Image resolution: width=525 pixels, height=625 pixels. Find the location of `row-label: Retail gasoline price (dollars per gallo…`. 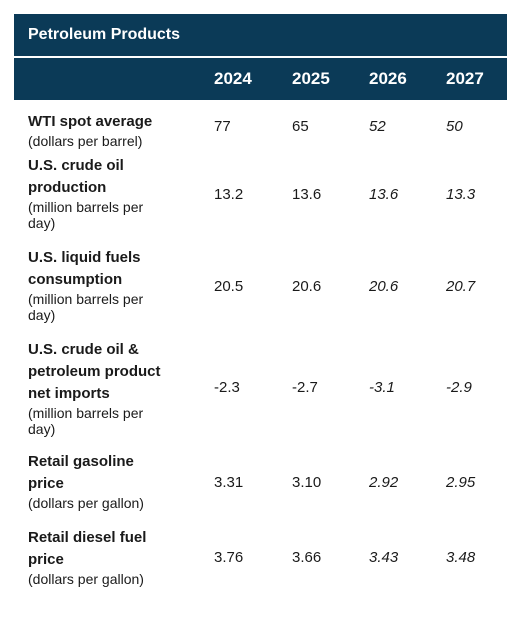

row-label: Retail gasoline price (dollars per gallo… is located at coordinates (113, 481).